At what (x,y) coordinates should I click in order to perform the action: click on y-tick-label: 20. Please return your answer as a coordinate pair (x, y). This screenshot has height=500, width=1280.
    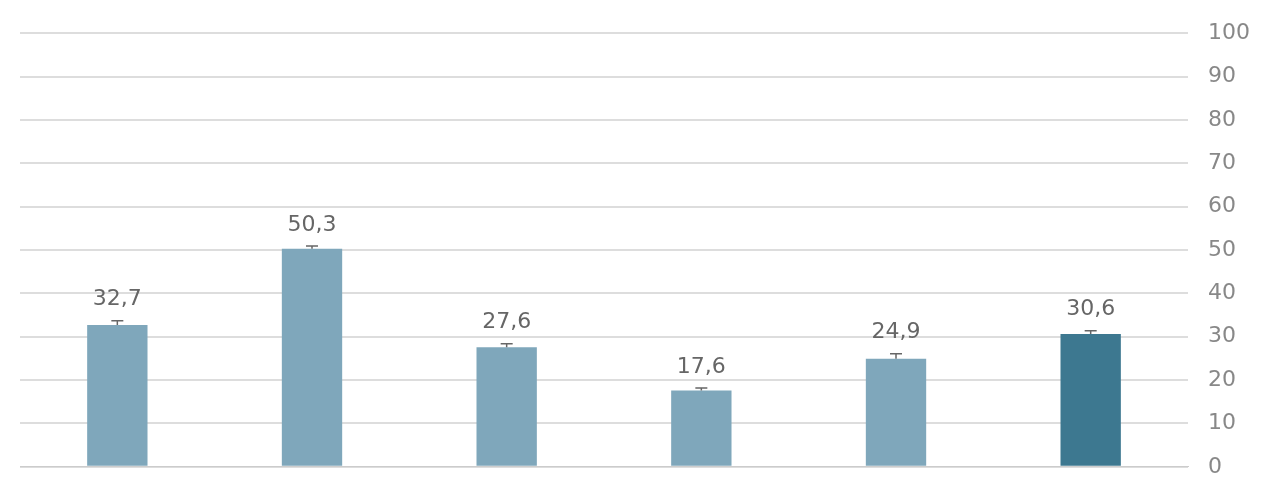
    Looking at the image, I should click on (1222, 378).